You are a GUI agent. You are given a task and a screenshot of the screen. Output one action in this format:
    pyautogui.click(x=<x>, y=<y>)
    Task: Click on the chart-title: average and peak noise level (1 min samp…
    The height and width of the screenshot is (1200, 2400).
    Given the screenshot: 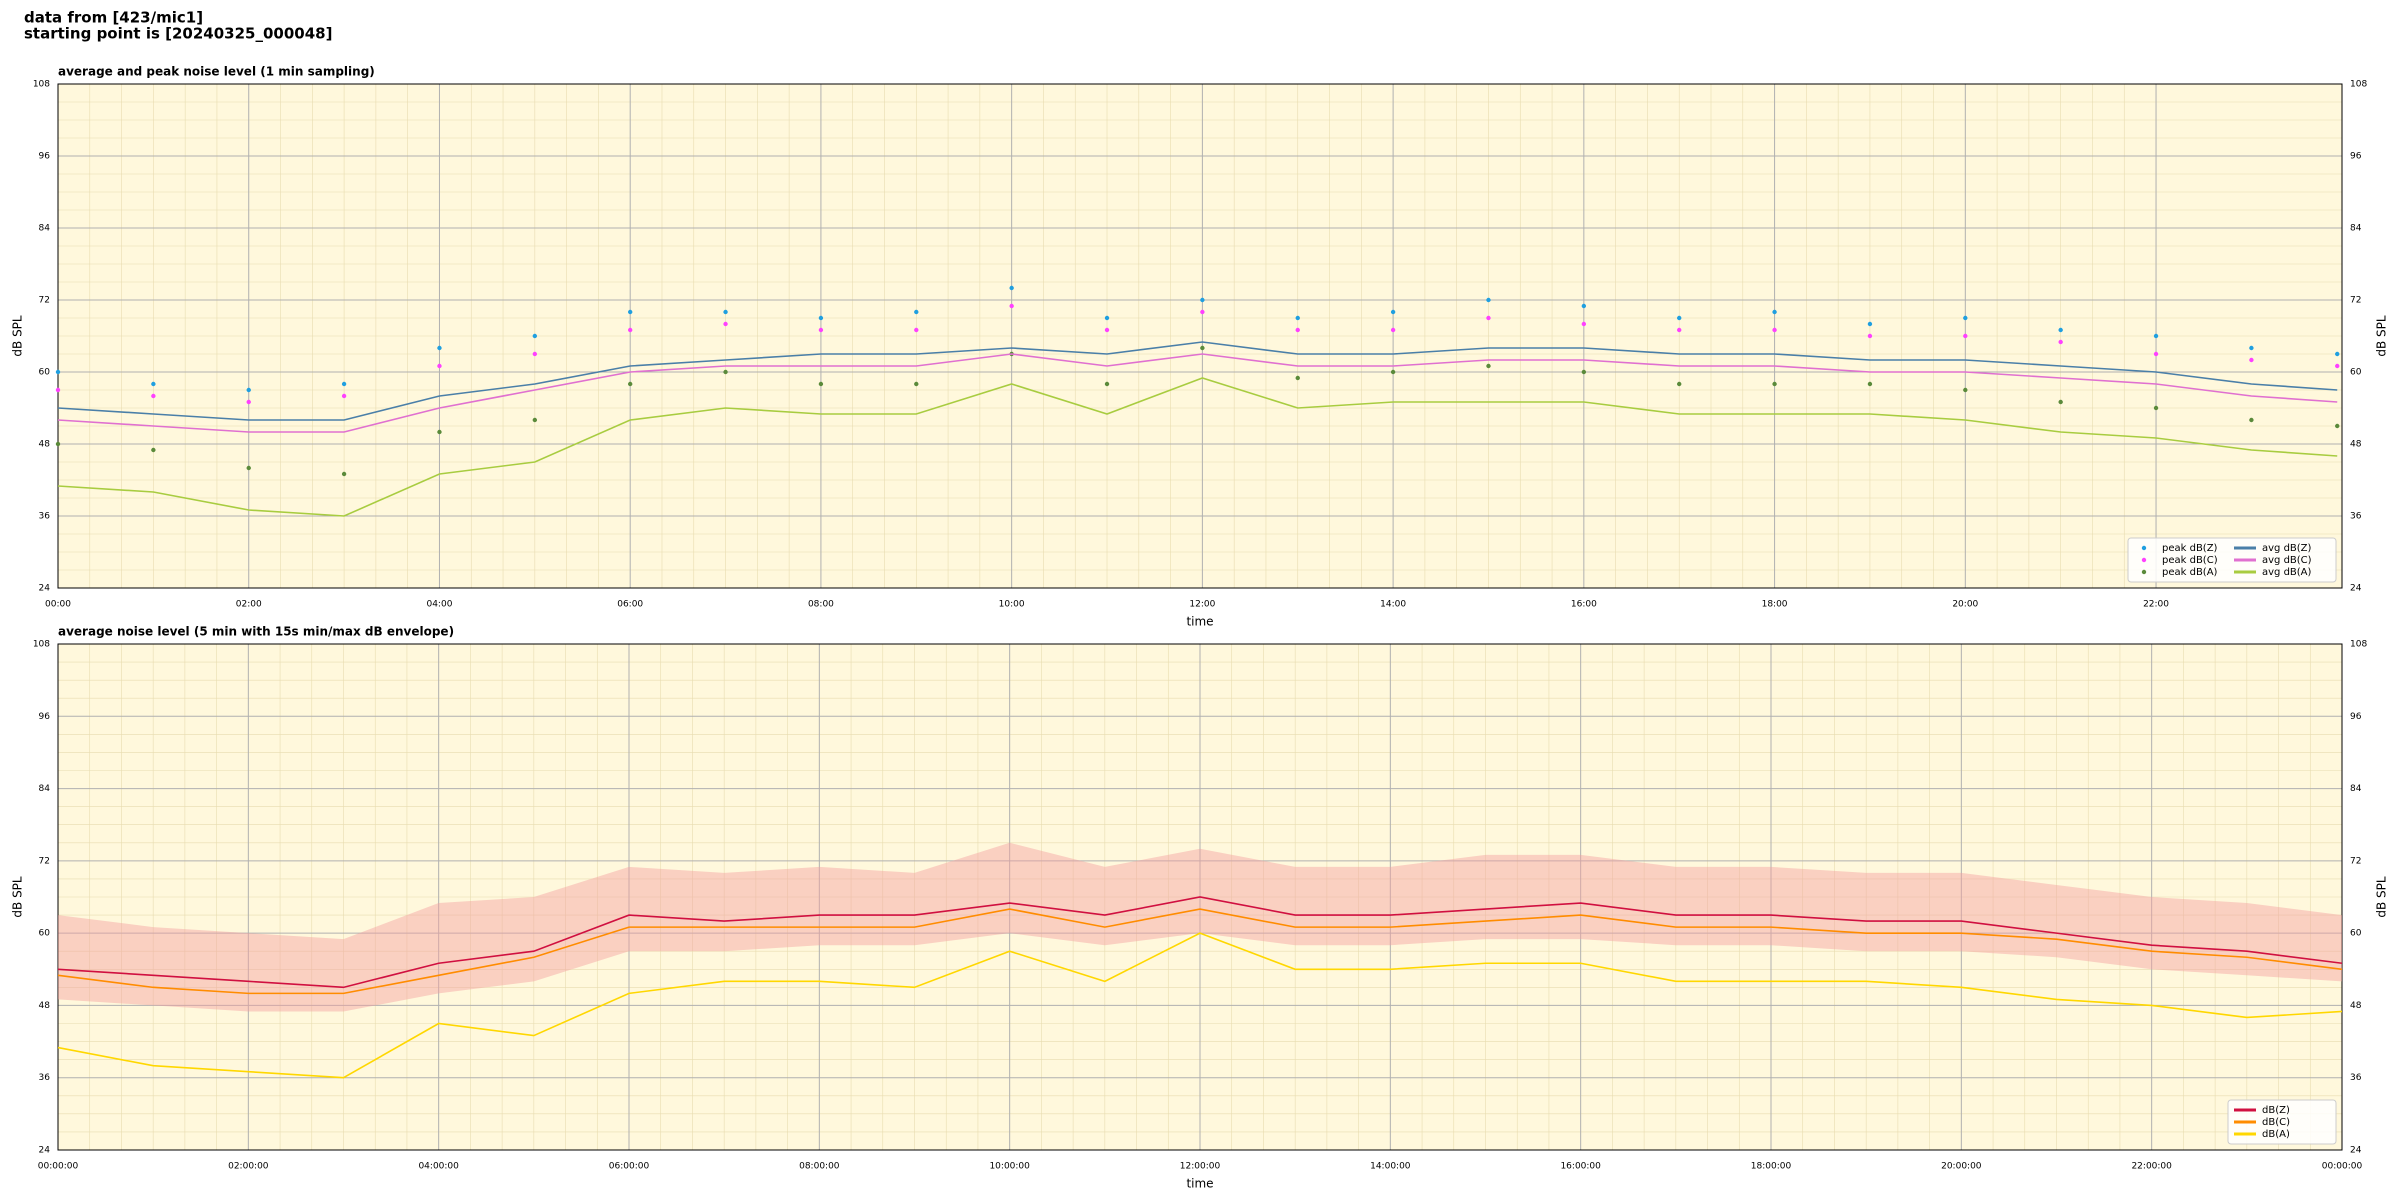 What is the action you would take?
    pyautogui.click(x=216, y=72)
    